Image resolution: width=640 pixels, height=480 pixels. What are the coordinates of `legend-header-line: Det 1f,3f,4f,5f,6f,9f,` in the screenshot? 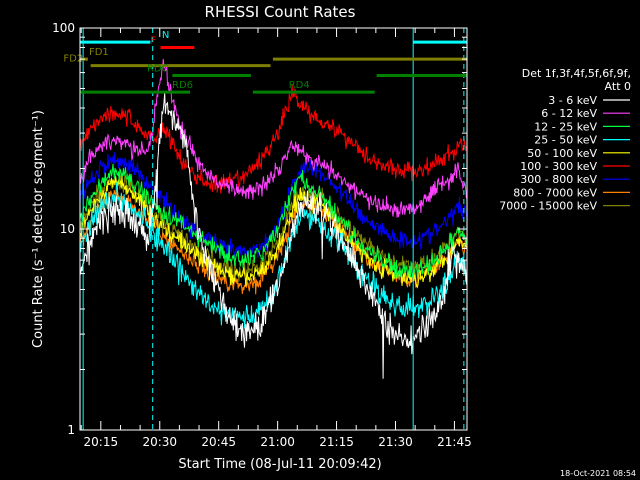 It's located at (576, 73).